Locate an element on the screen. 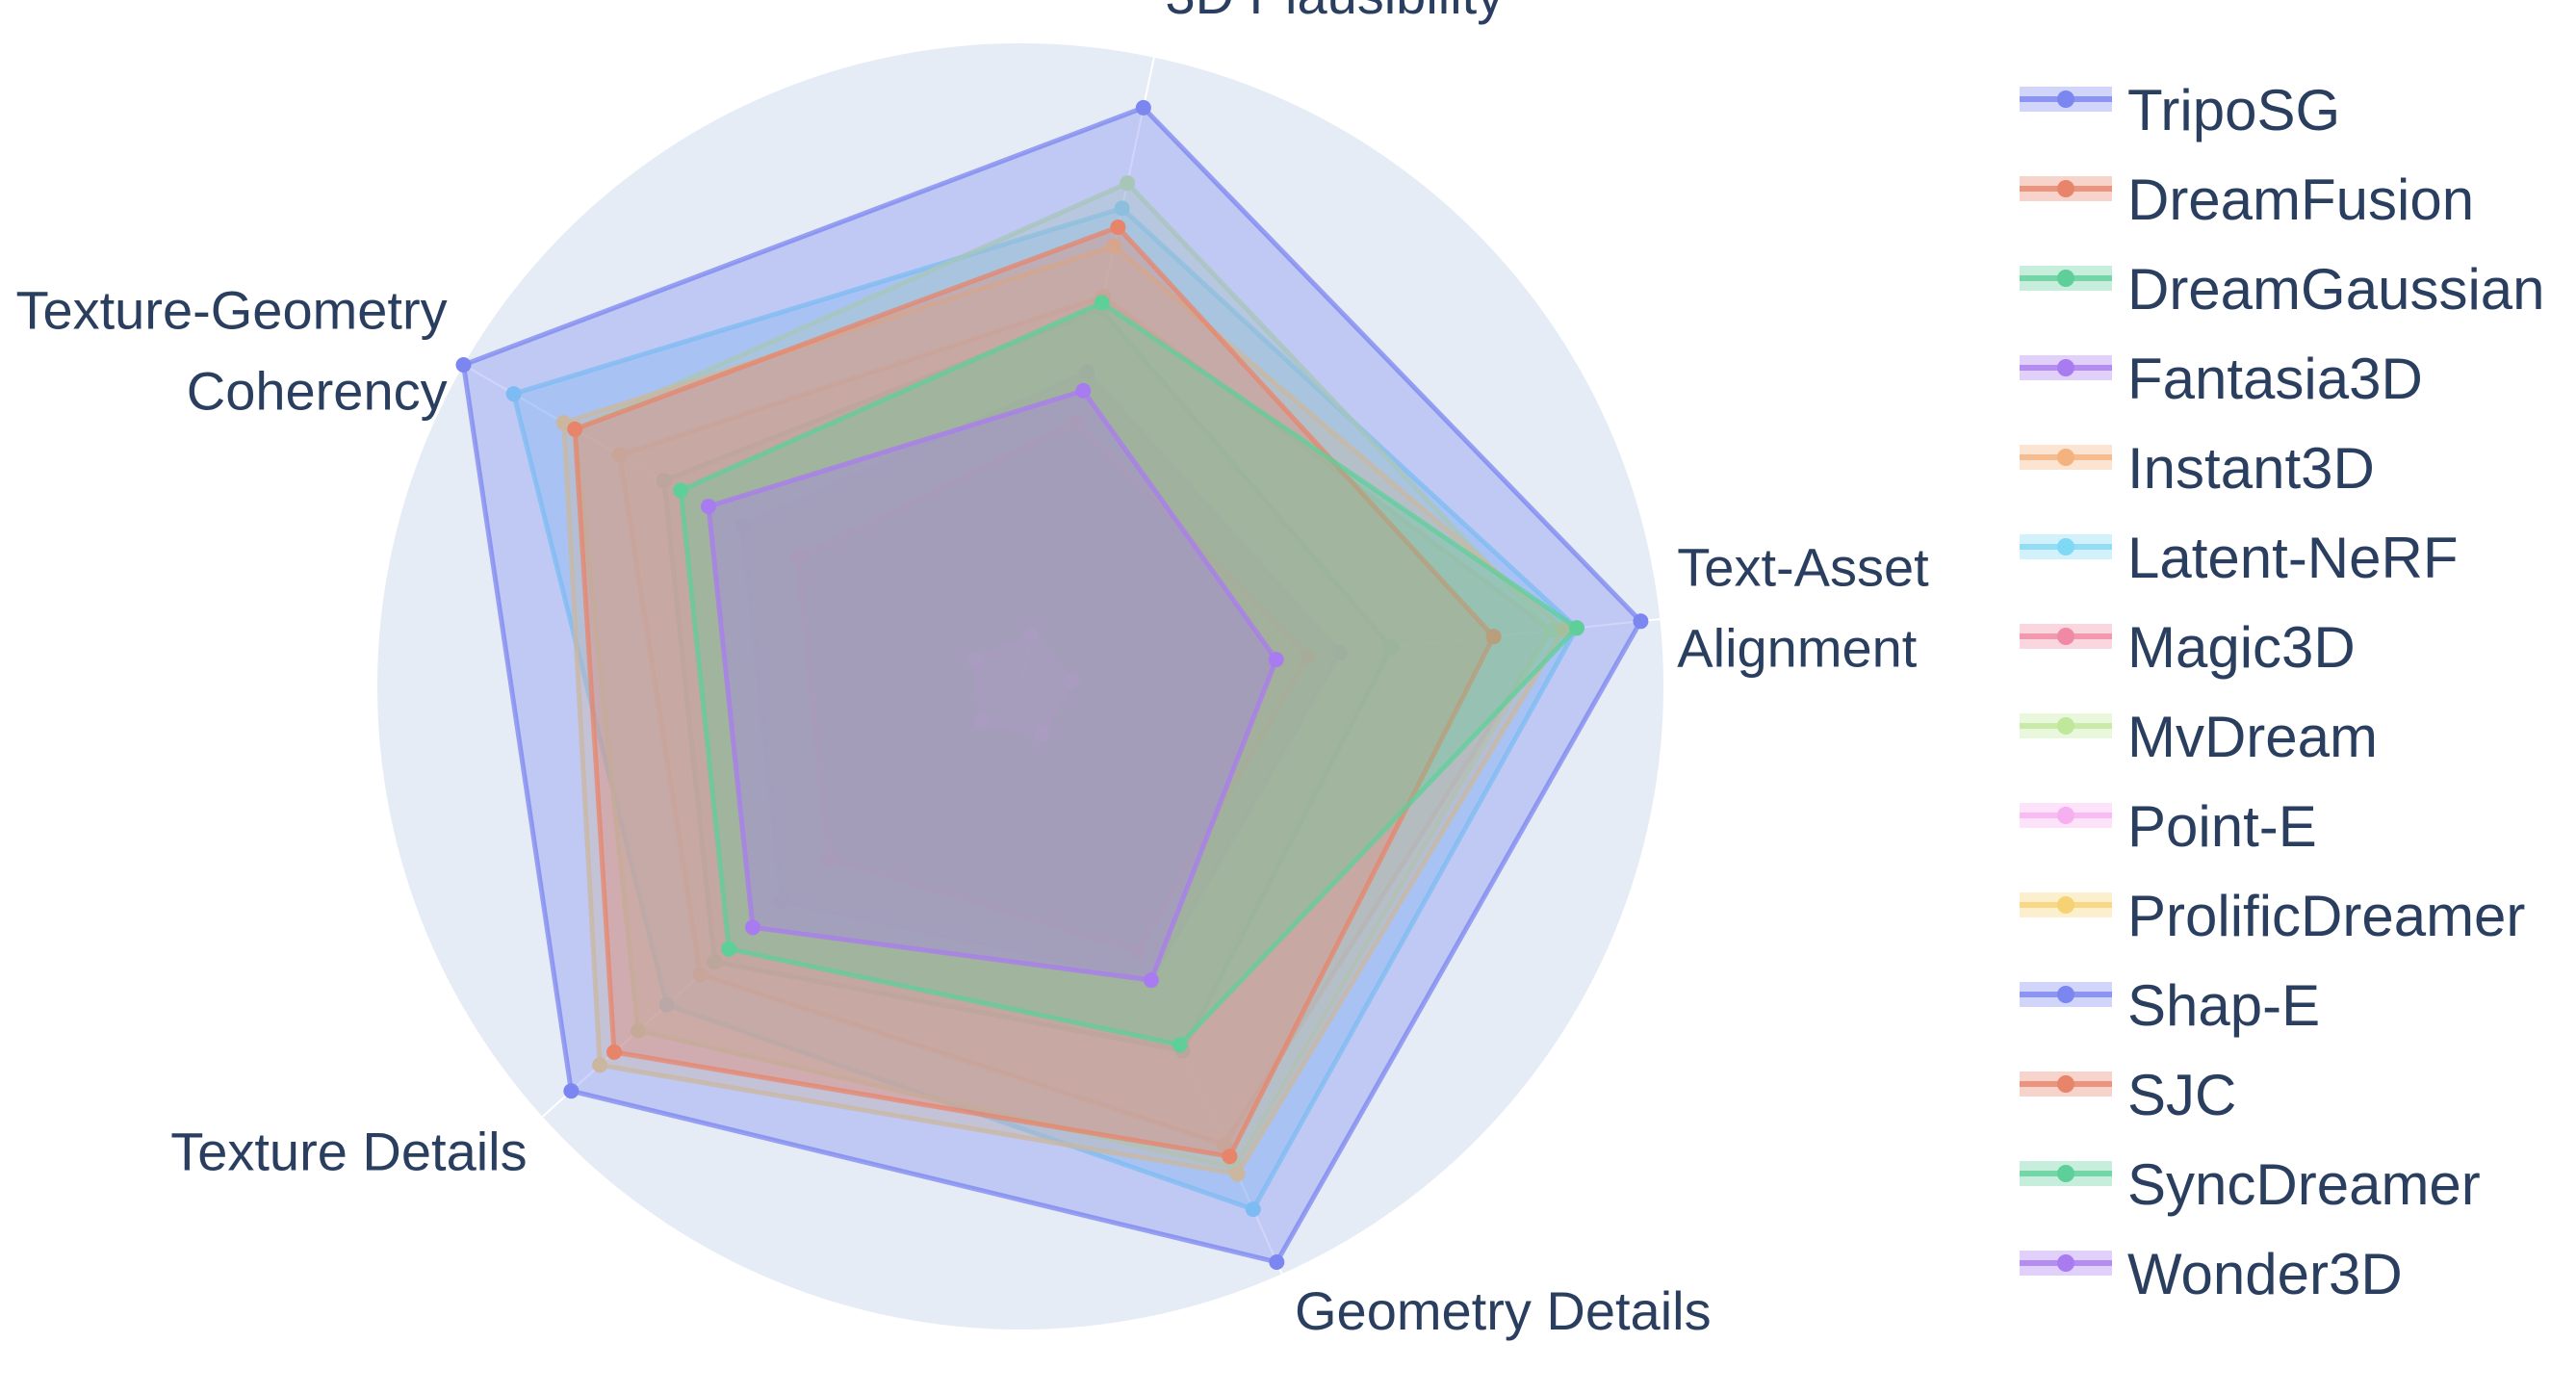 The image size is (2576, 1394). axis-label: 3D Plausibility is located at coordinates (1335, 12).